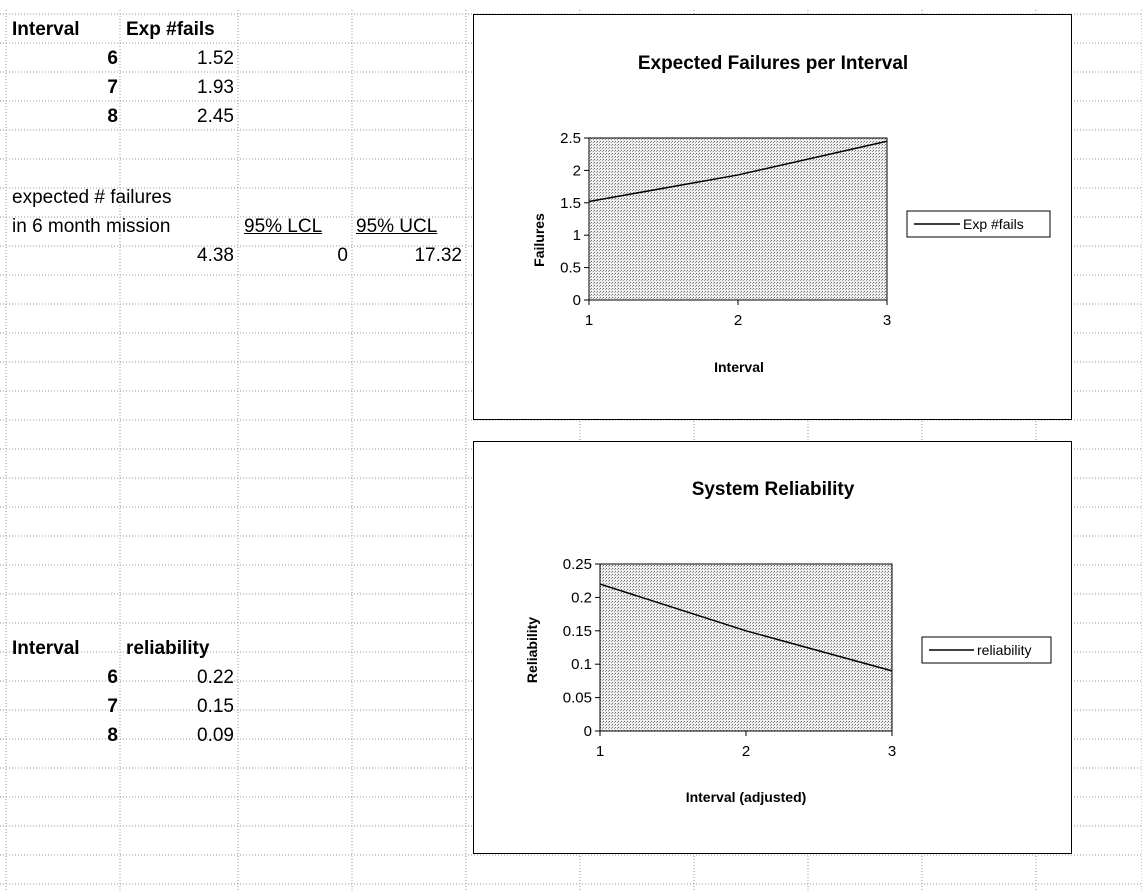 The image size is (1142, 892). I want to click on legend: Exp #fails, so click(978, 224).